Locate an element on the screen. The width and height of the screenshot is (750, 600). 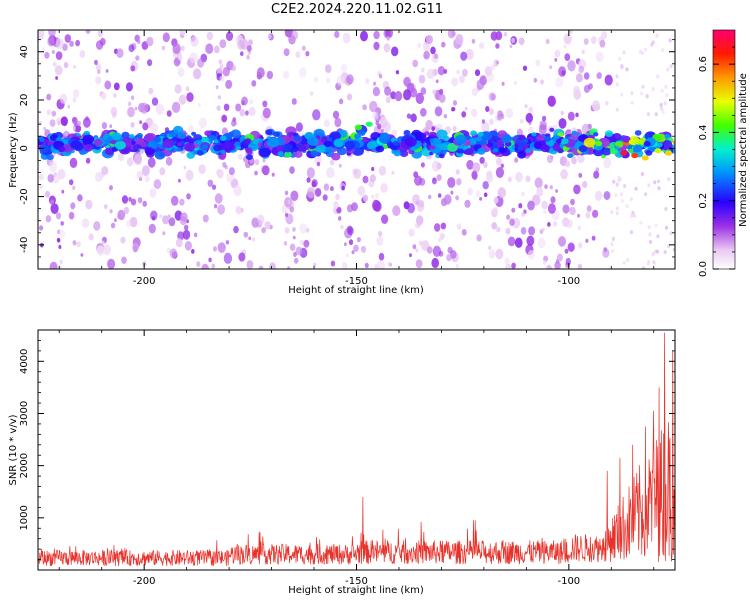
spectrogram-y-tick-label: 0 is located at coordinates (24, 148).